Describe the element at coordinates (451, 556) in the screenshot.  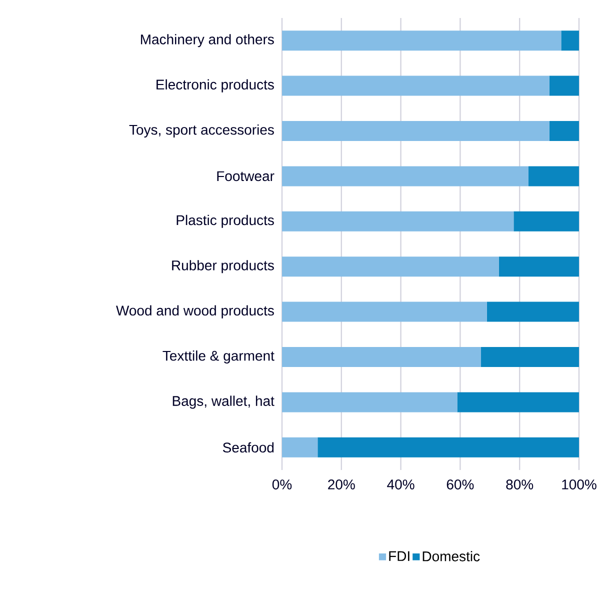
I see `legend-label: Domestic` at that location.